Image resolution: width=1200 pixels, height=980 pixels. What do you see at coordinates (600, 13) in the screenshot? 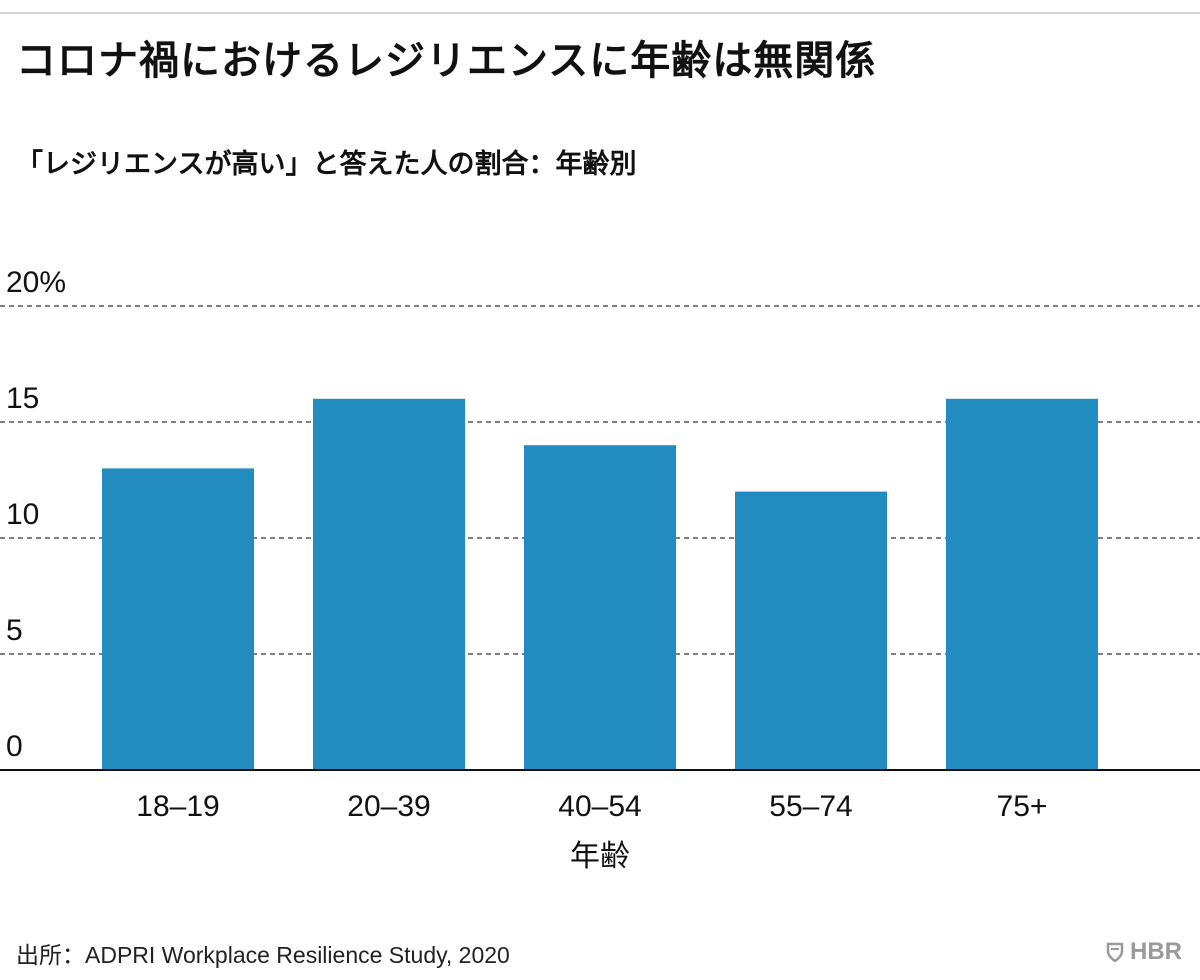
I see `top-rule` at bounding box center [600, 13].